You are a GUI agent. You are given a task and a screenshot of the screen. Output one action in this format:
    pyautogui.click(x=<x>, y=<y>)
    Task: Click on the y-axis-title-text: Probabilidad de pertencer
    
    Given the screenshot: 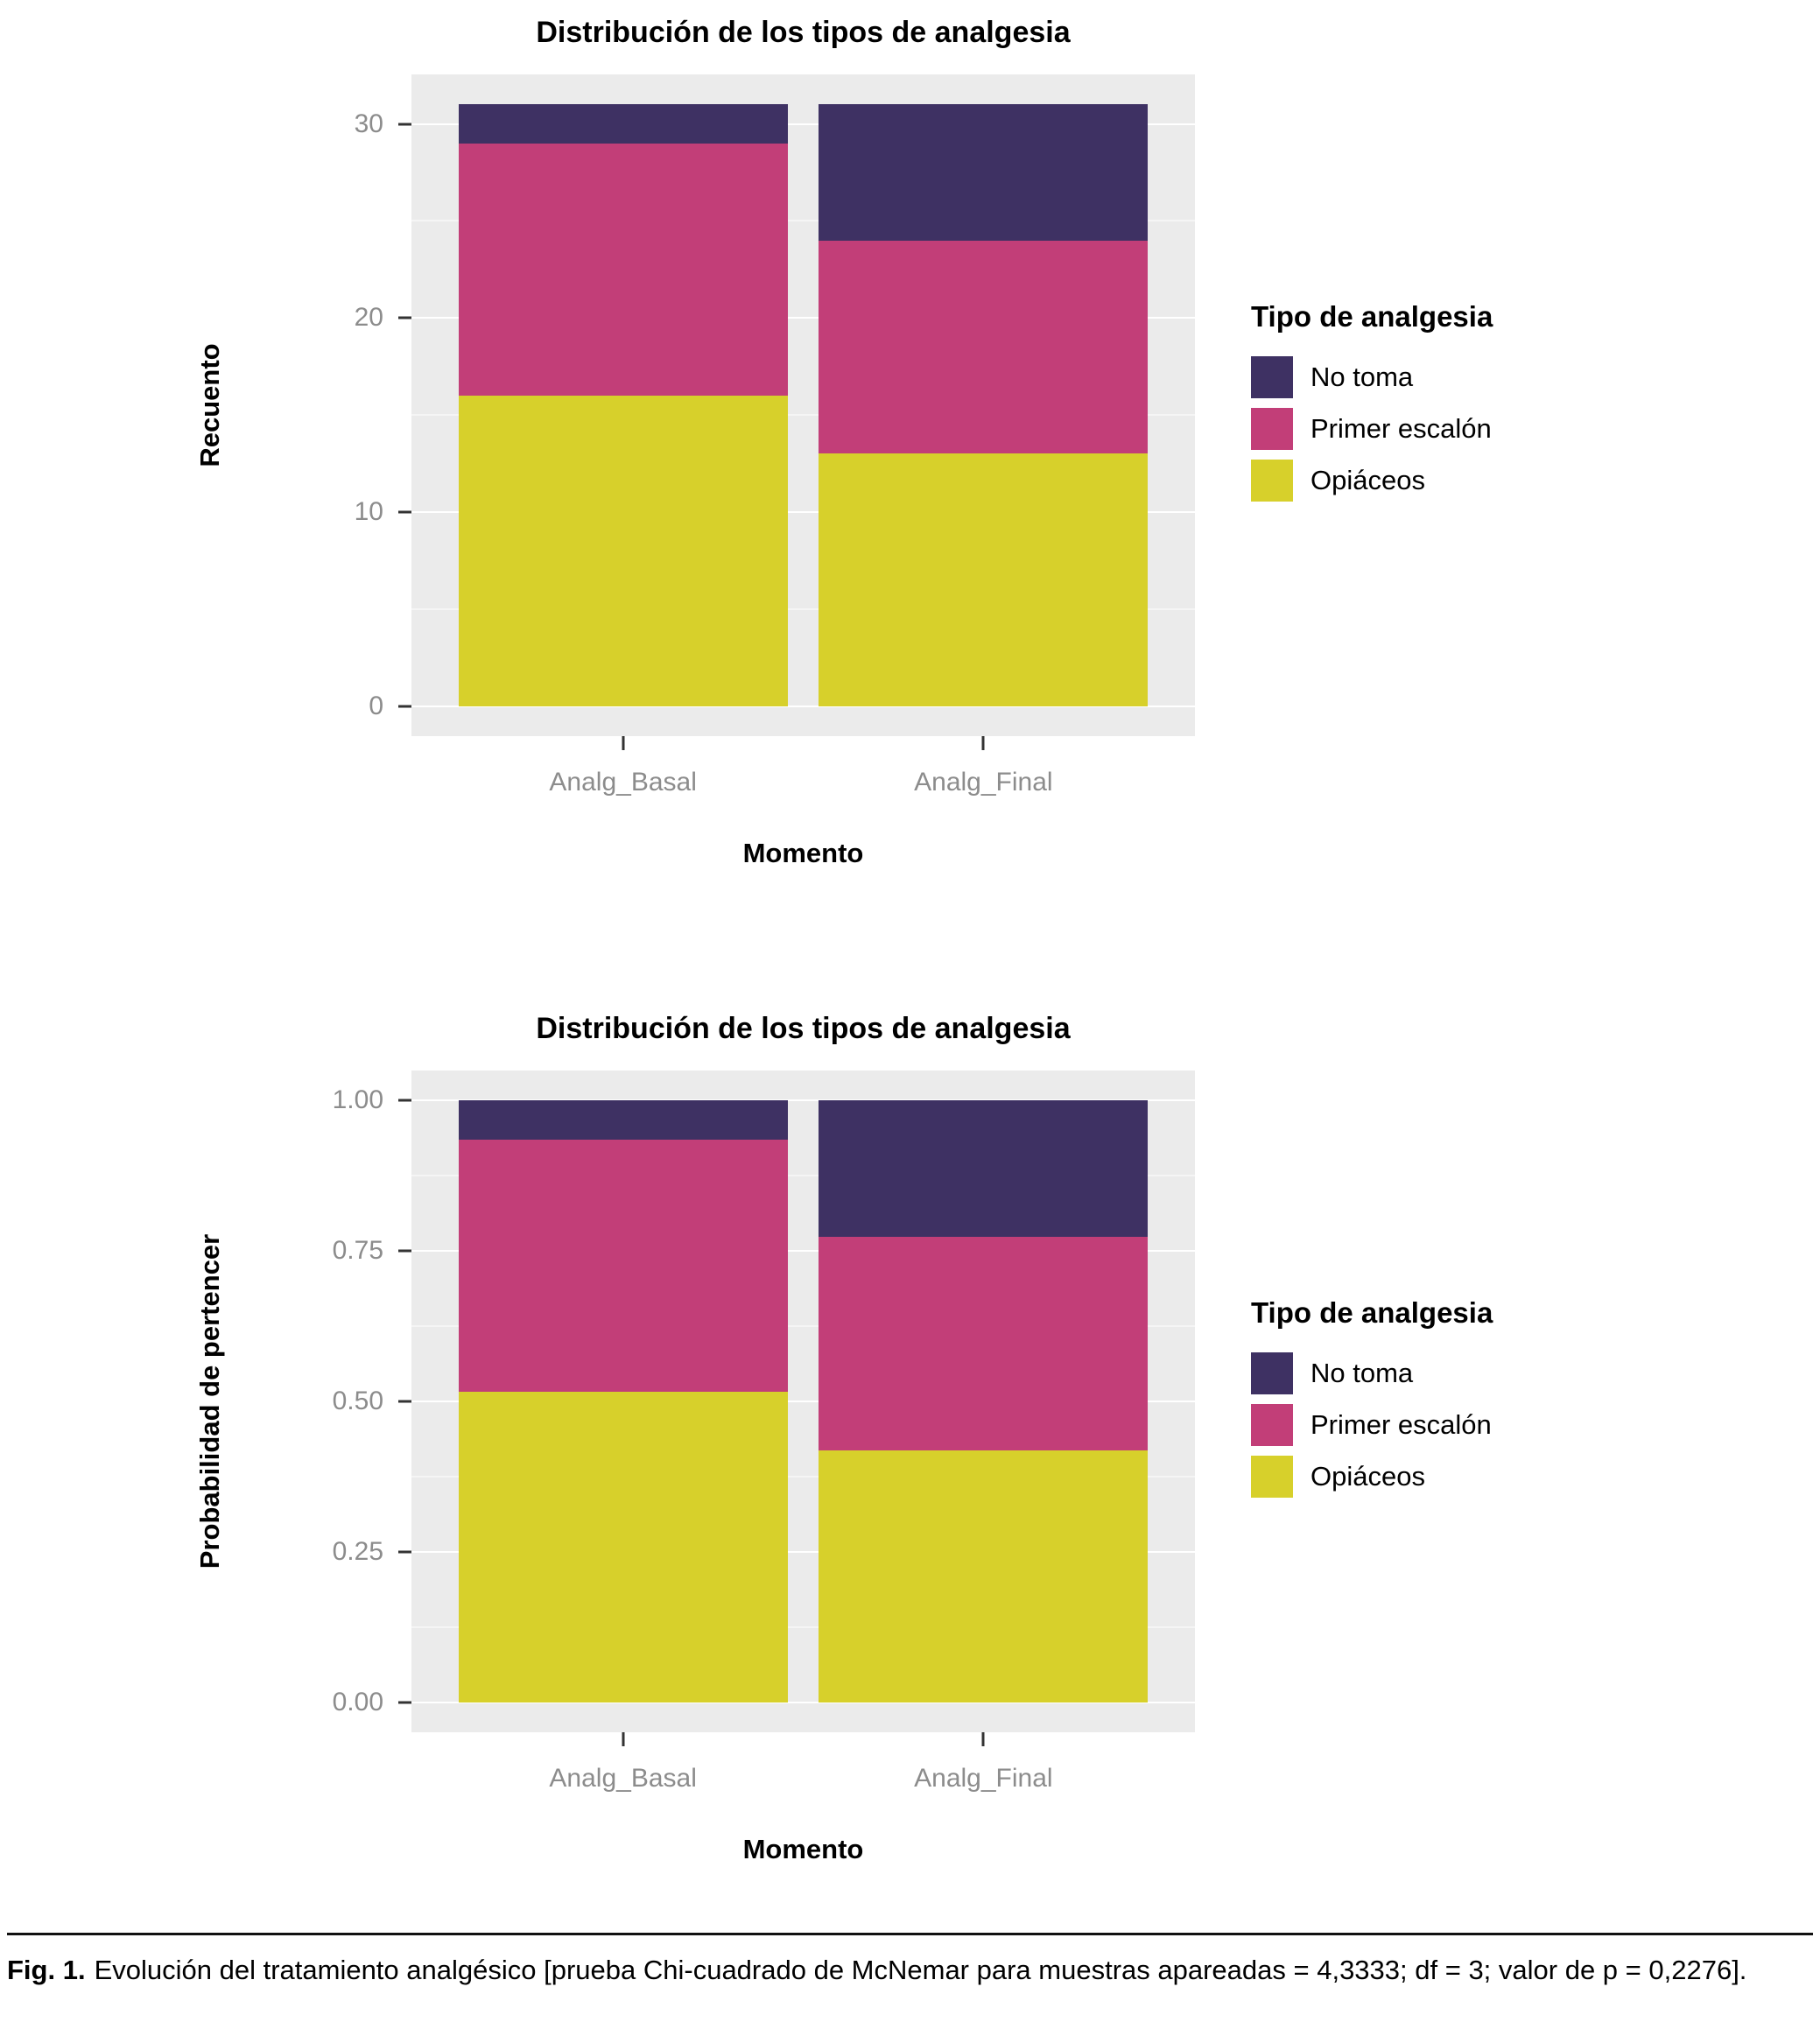 What is the action you would take?
    pyautogui.click(x=209, y=1401)
    